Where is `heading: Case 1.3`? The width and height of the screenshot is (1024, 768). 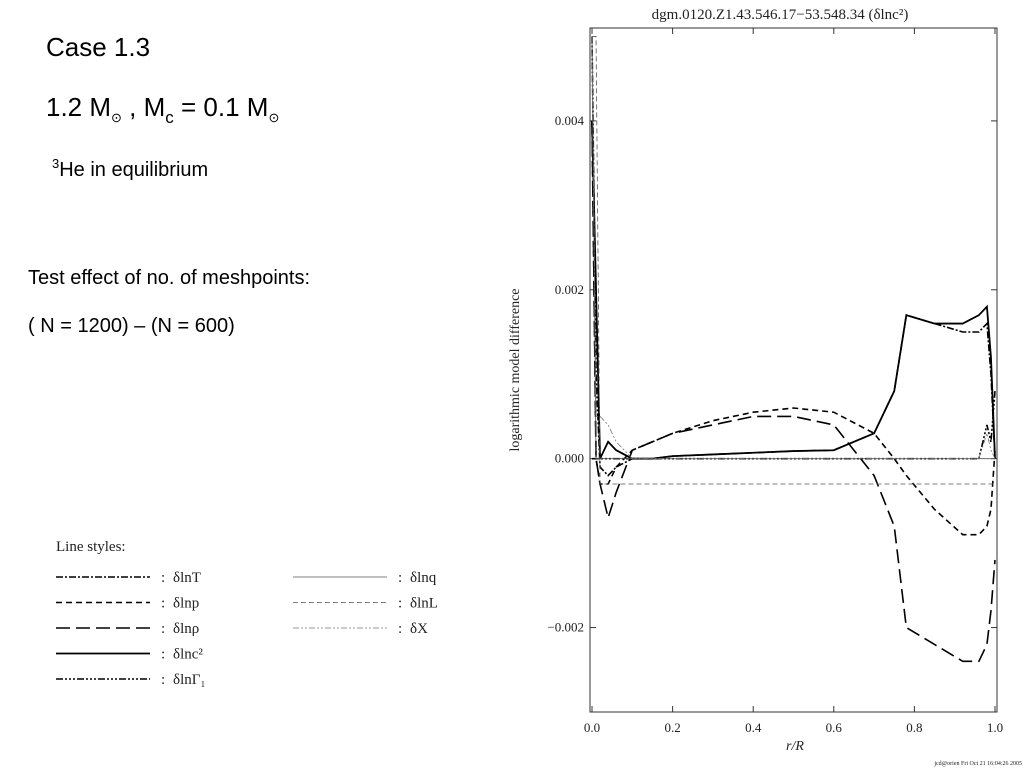 heading: Case 1.3 is located at coordinates (98, 47).